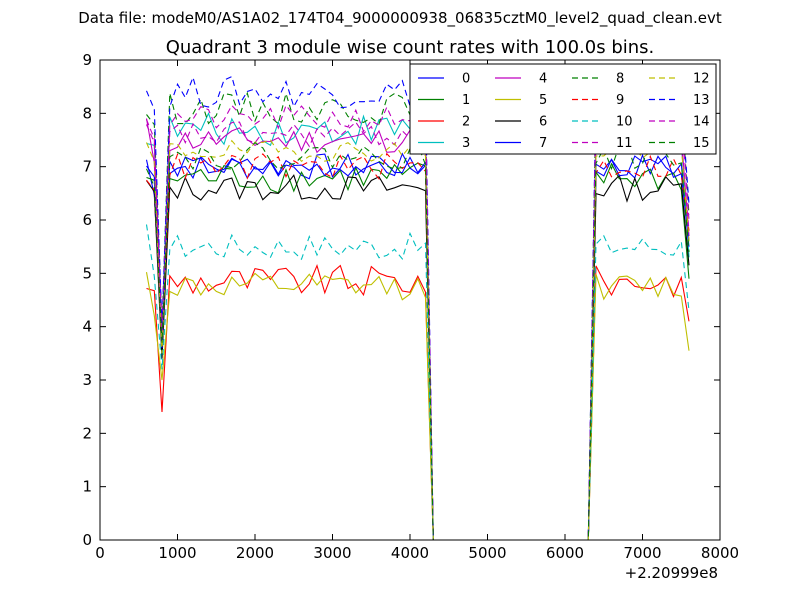 This screenshot has width=800, height=600. I want to click on legend-label-2: 2, so click(466, 122).